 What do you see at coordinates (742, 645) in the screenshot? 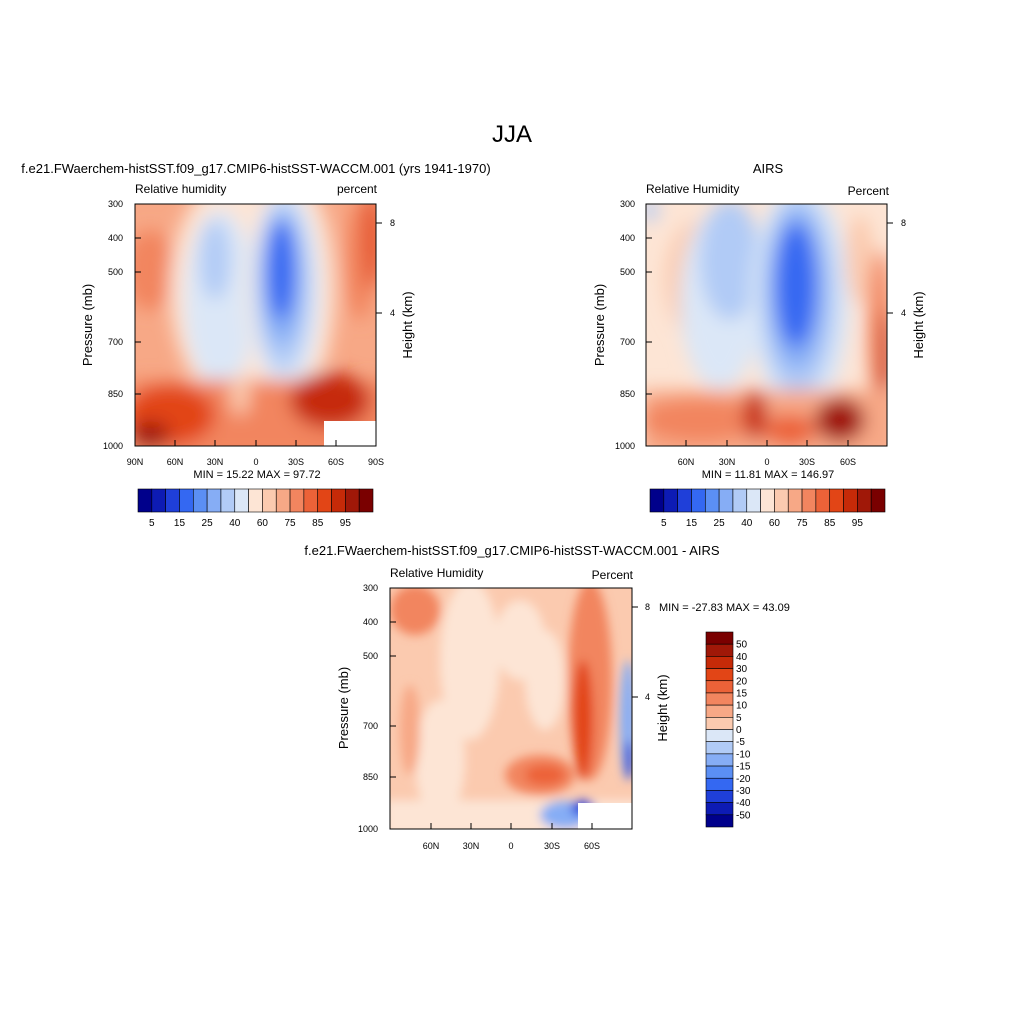
I see `colorbar-label: 50` at bounding box center [742, 645].